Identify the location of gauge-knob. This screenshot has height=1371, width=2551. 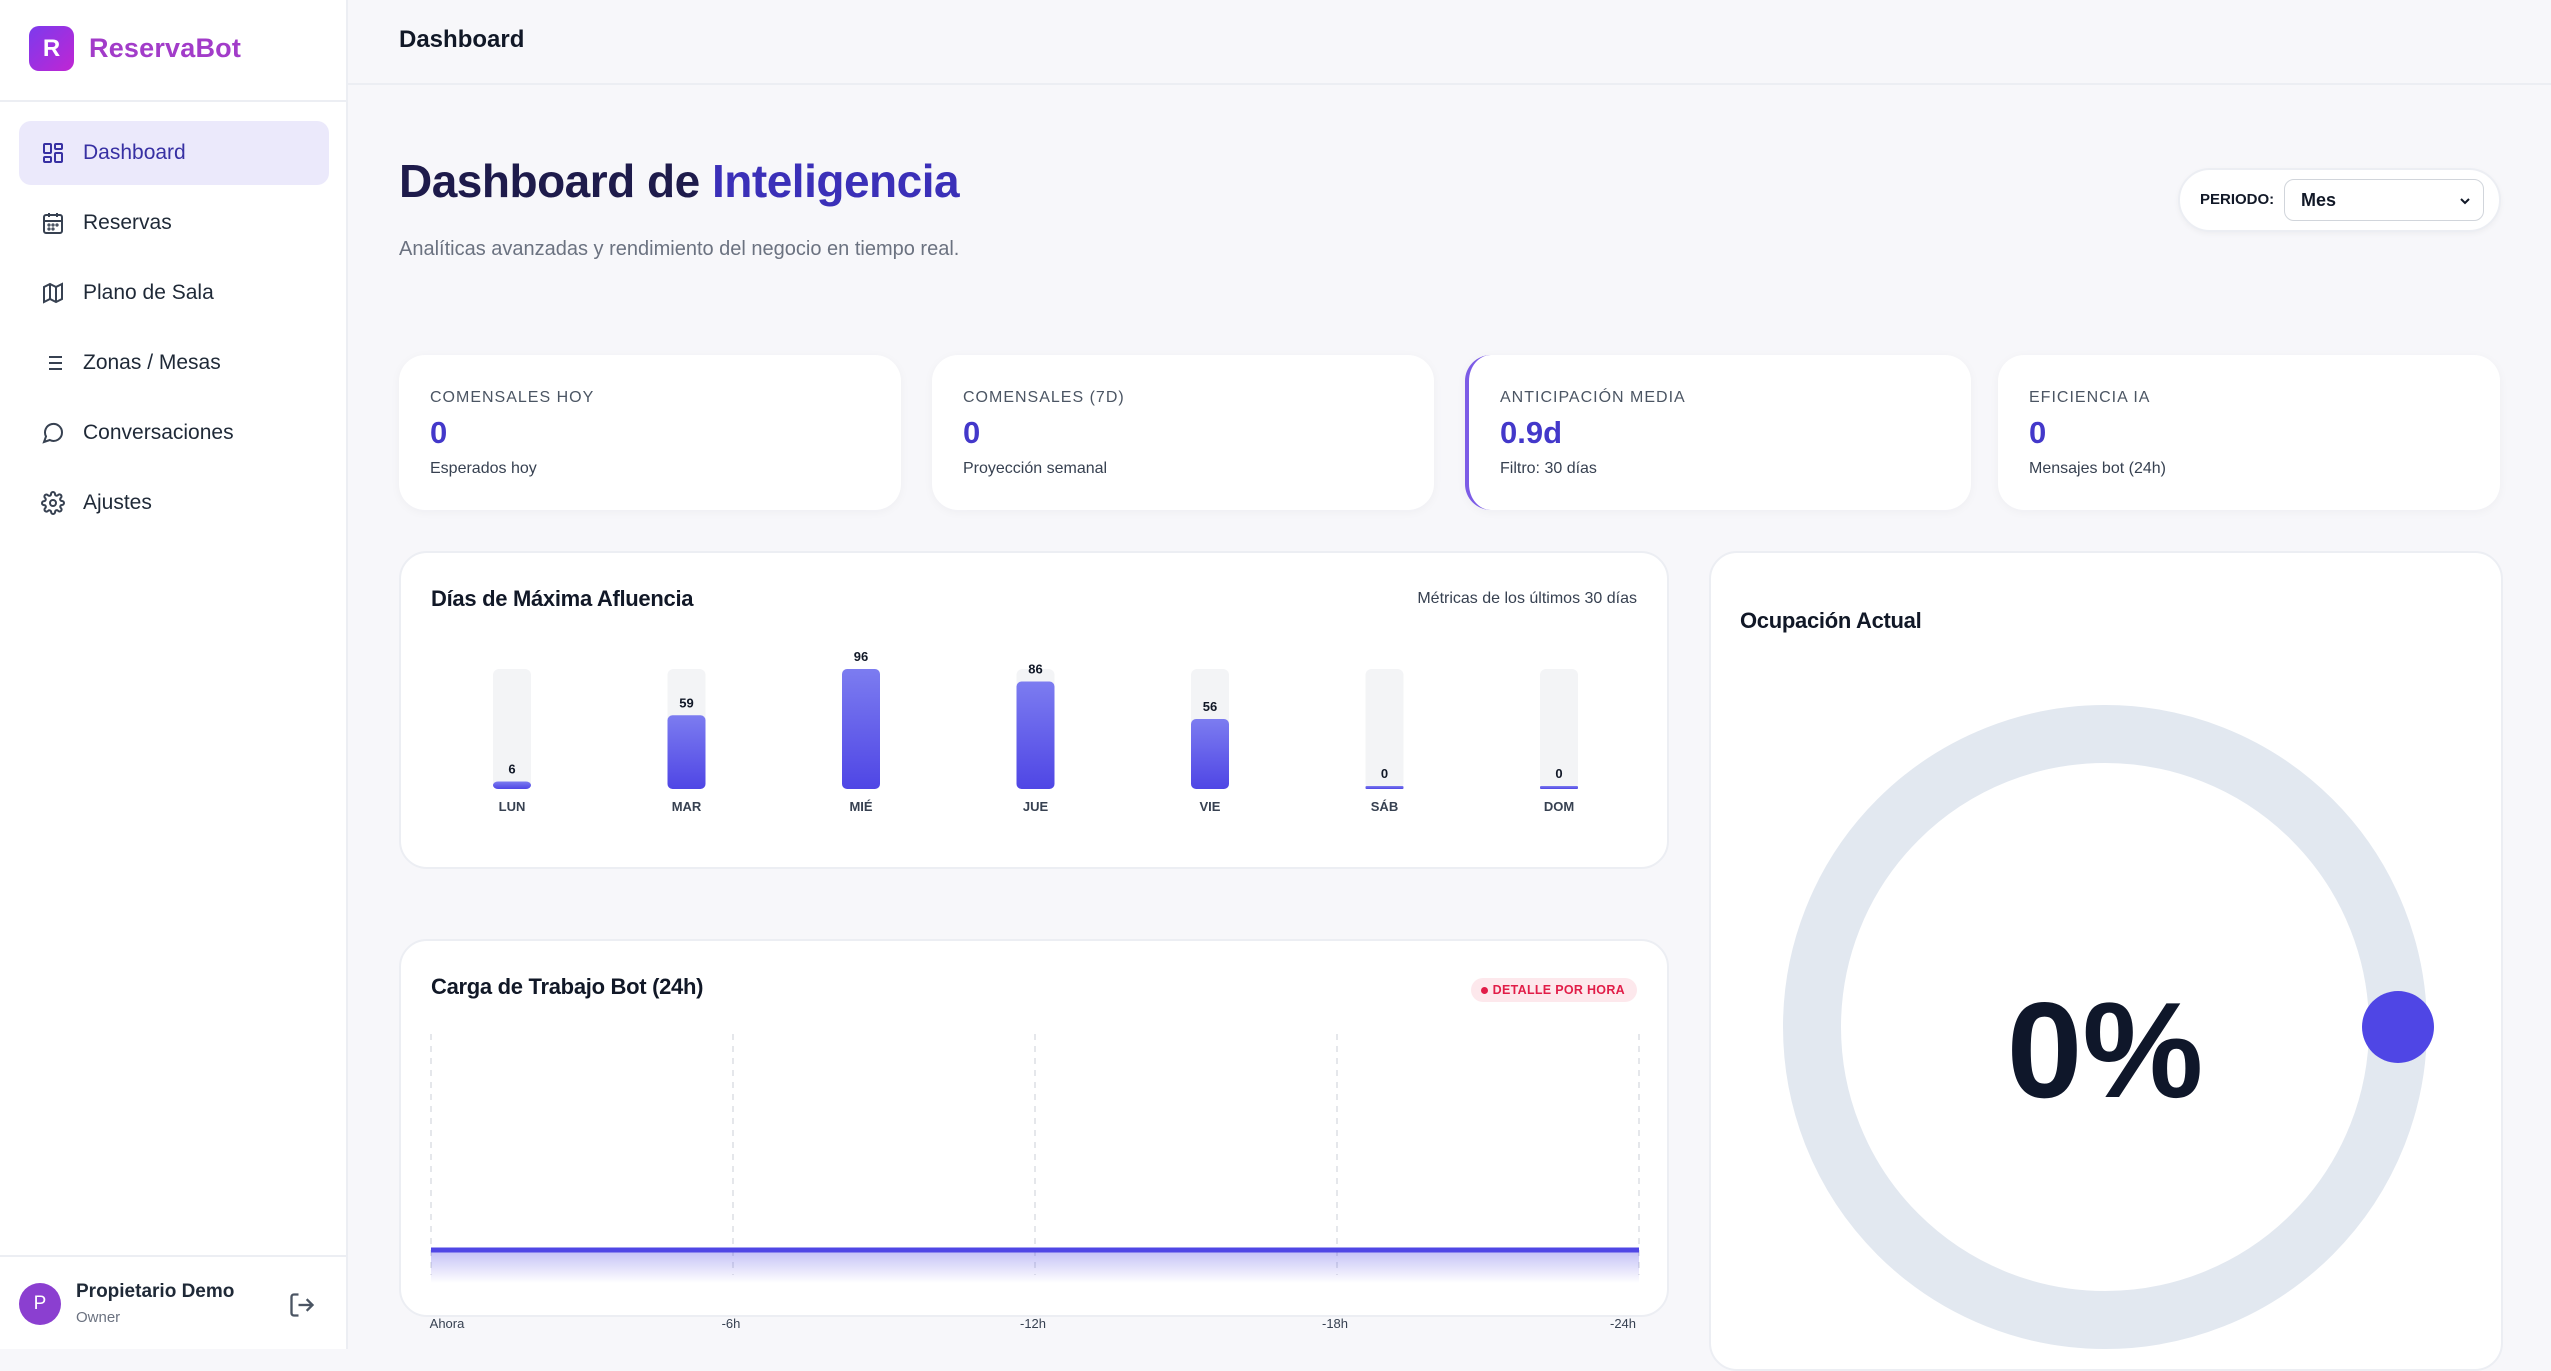
(2398, 1027).